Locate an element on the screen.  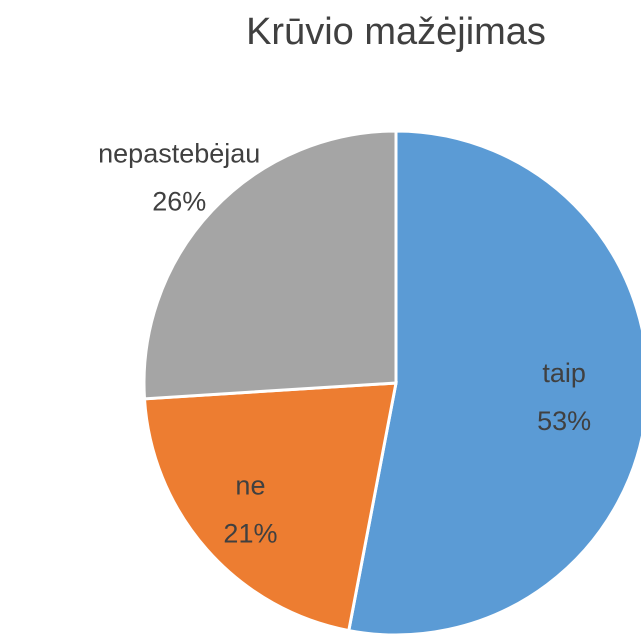
chart-title: Krūvio mažėjimas is located at coordinates (396, 32).